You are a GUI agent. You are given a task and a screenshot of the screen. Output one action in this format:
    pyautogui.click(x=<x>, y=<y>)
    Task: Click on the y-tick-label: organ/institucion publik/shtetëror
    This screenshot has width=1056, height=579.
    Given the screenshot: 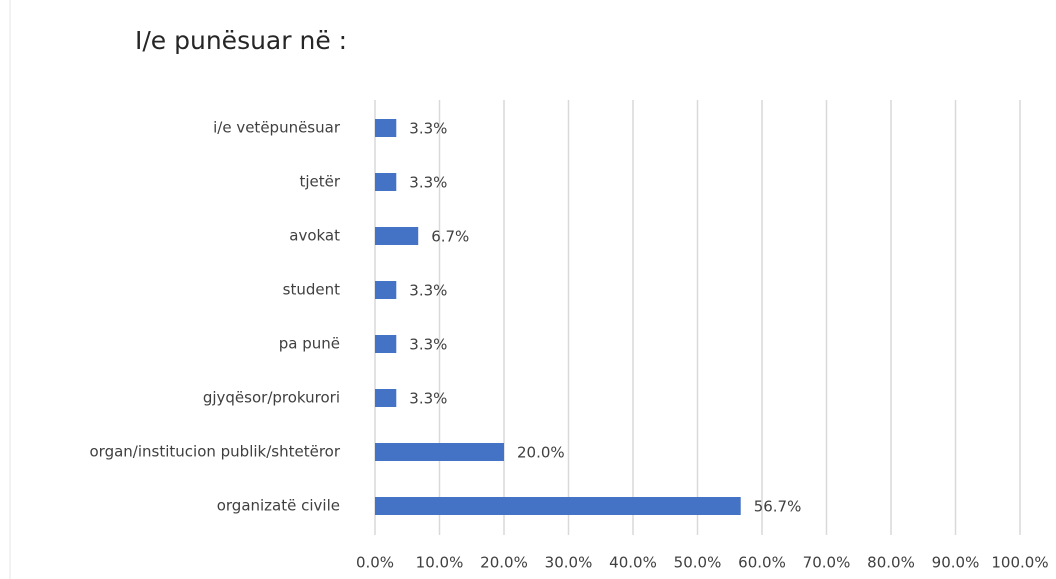 What is the action you would take?
    pyautogui.click(x=215, y=452)
    